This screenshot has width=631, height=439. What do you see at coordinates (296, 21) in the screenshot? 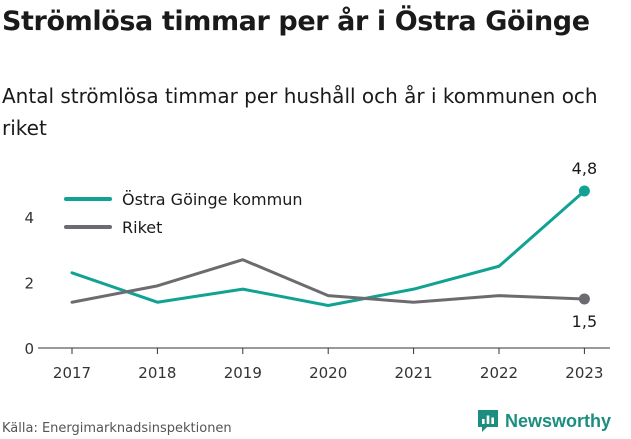
I see `chart-title: Strömlösa timmar per år i Östra Göinge` at bounding box center [296, 21].